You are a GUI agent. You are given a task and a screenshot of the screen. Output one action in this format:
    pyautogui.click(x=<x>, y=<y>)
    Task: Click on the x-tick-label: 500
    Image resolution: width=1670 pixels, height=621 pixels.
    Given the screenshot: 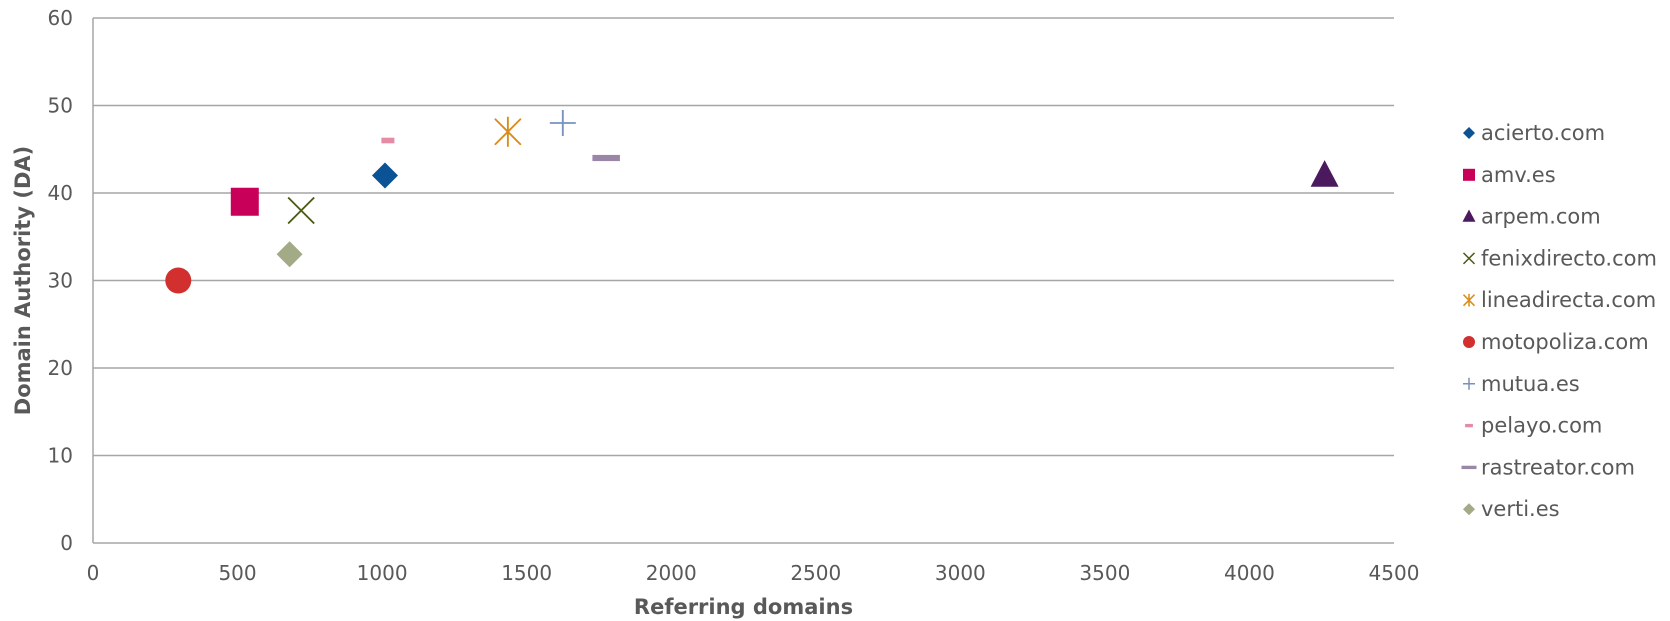 What is the action you would take?
    pyautogui.click(x=237, y=573)
    